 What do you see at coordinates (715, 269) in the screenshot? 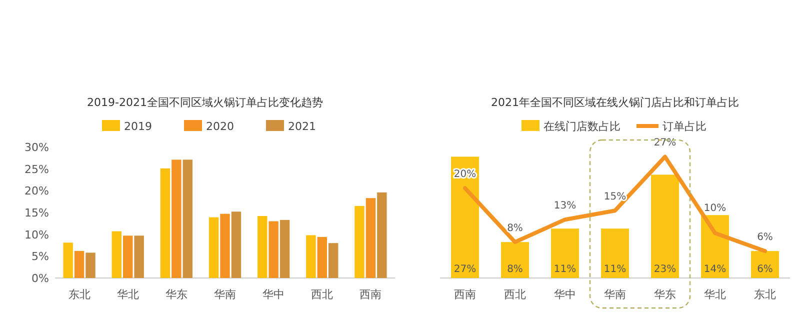
I see `data-label: 14%` at bounding box center [715, 269].